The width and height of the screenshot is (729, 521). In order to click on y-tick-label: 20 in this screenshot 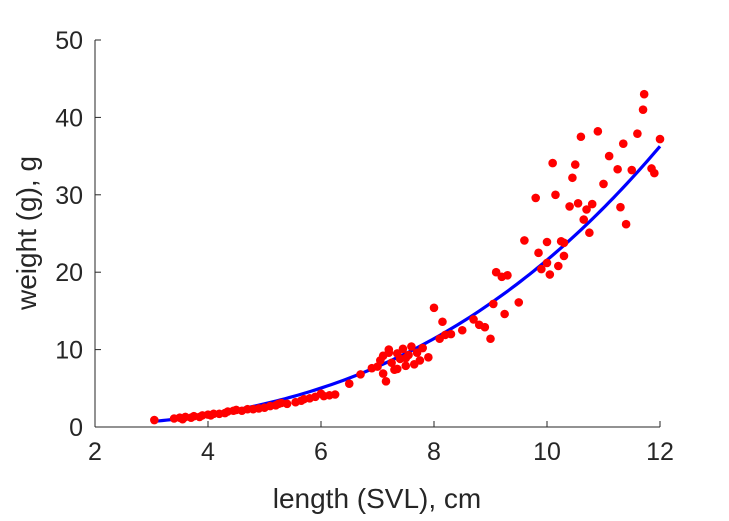, I will do `click(69, 273)`.